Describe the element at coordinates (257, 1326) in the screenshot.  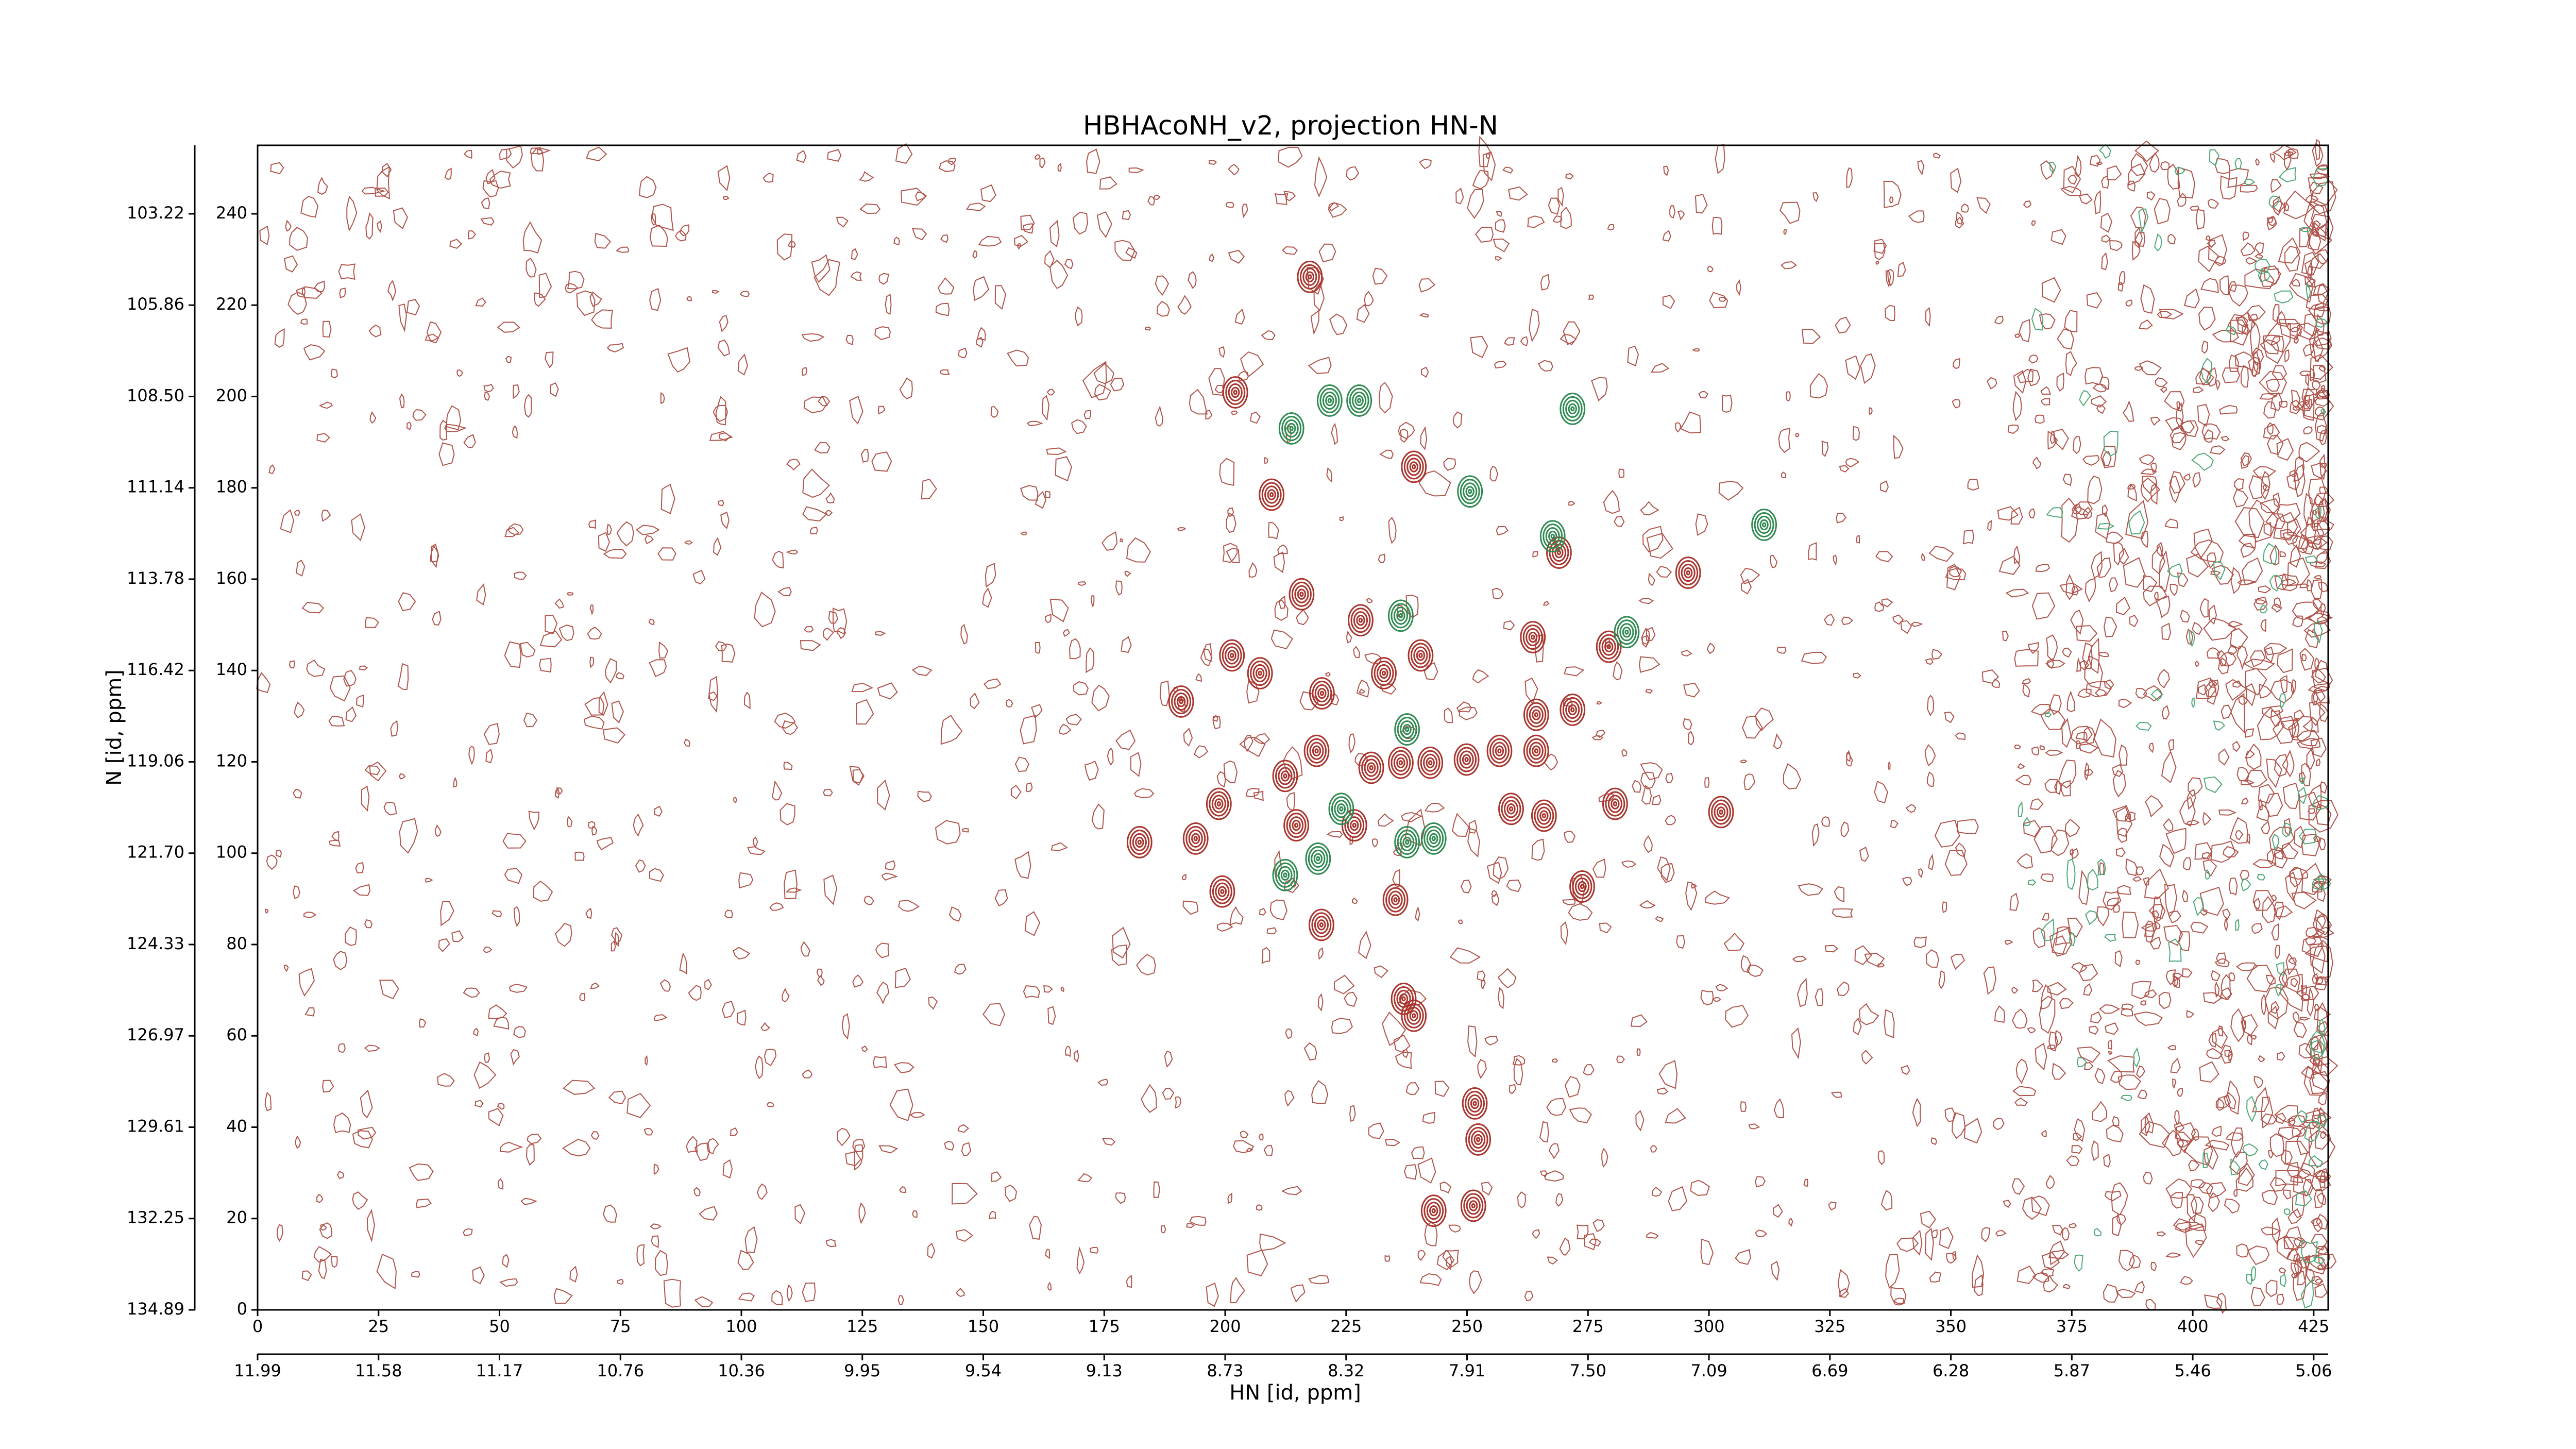
I see `x-tick-label: 0` at that location.